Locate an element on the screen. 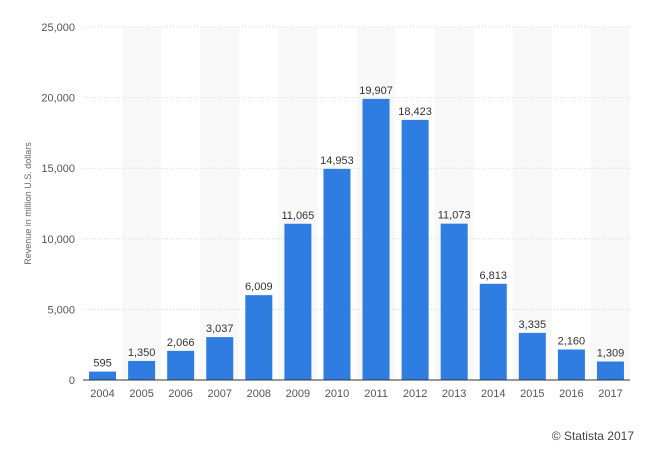 The width and height of the screenshot is (648, 453). x-tick-label: 2008 is located at coordinates (259, 394).